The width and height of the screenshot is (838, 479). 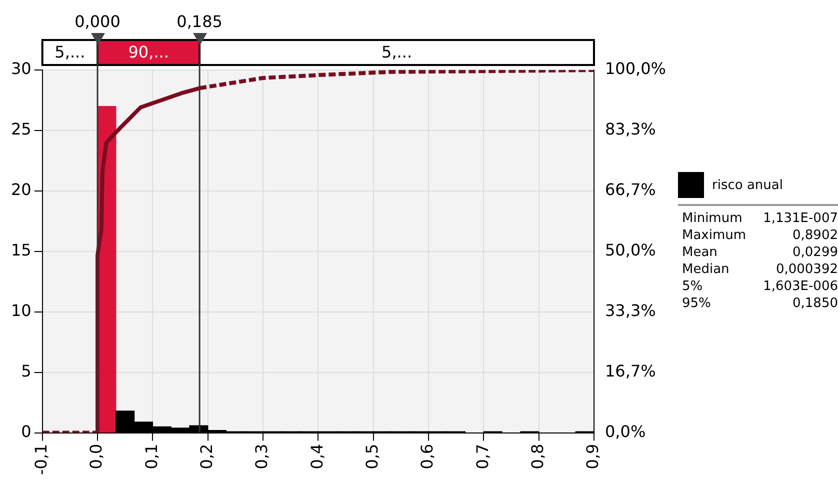 I want to click on x-tick-label: 0,4, so click(x=316, y=457).